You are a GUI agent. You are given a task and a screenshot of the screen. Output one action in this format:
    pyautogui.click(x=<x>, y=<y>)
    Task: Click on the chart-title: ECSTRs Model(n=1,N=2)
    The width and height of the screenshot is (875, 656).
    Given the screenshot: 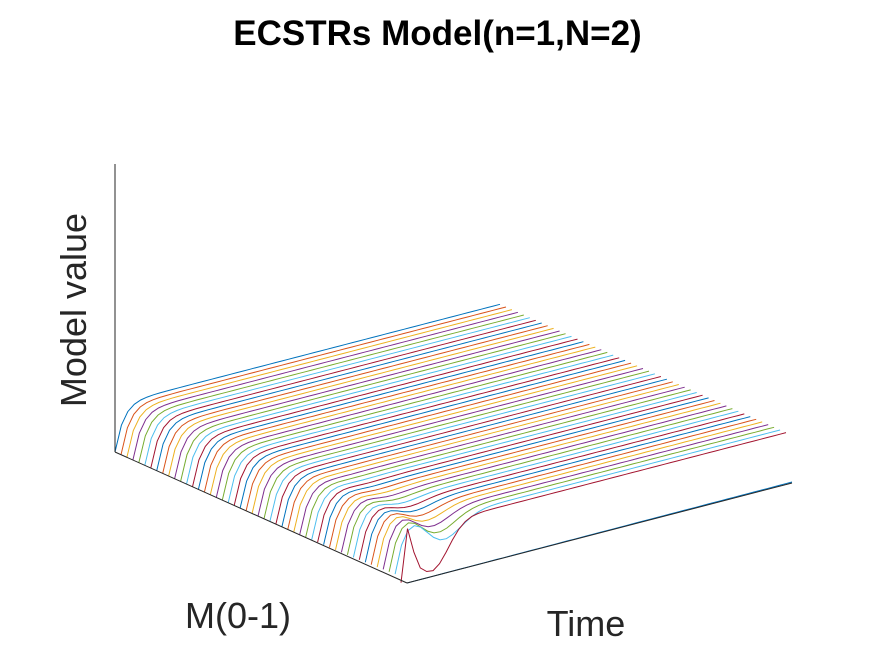 What is the action you would take?
    pyautogui.click(x=437, y=33)
    